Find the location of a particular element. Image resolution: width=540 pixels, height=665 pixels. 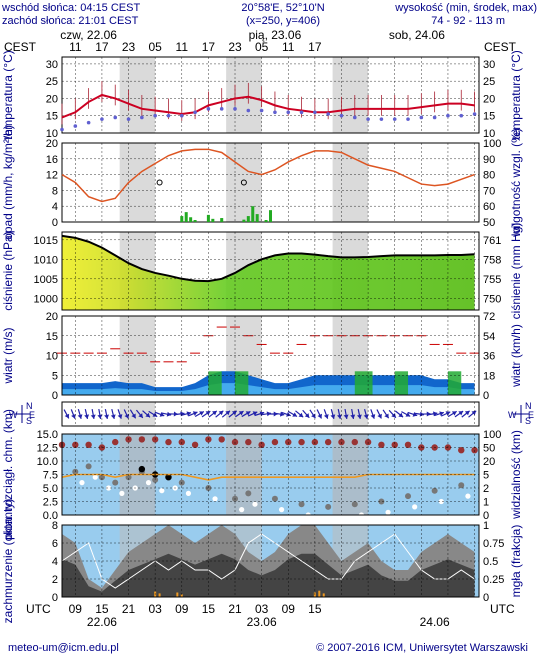

y-tick-label-right: 72 is located at coordinates (489, 317).